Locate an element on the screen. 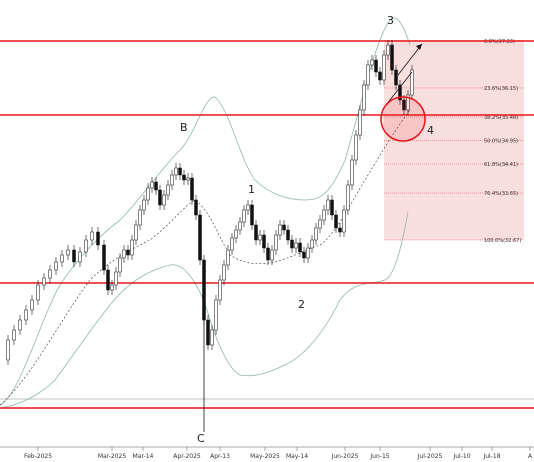 This screenshot has width=534, height=462. fib-label: 50.0%(34.95) is located at coordinates (501, 142).